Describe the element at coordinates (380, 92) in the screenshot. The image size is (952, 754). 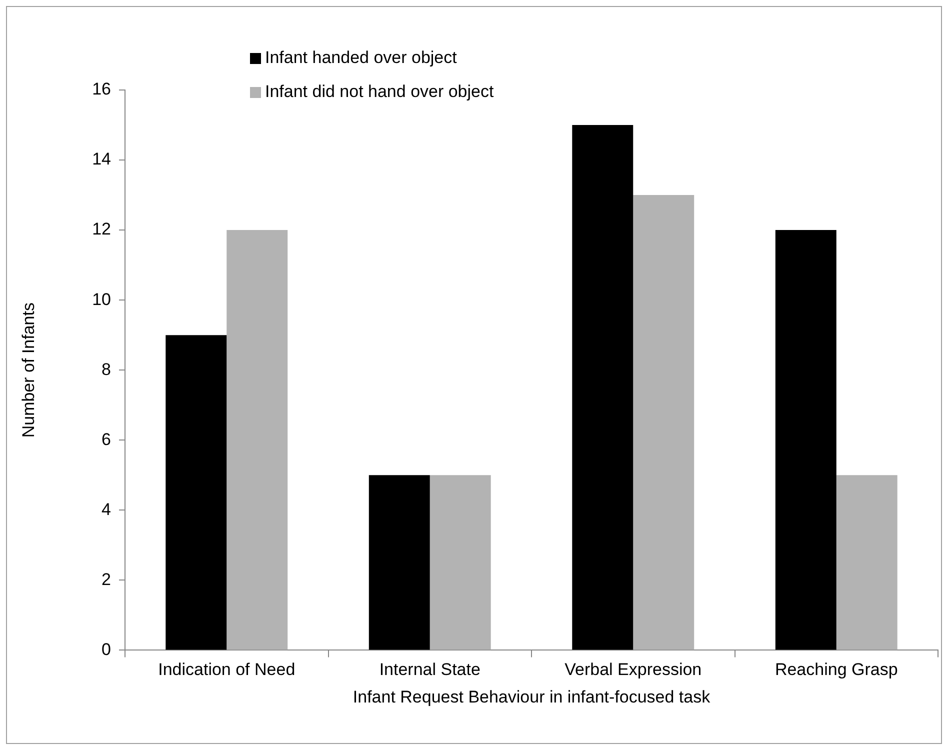
I see `legend-label: Infant did not hand over object` at that location.